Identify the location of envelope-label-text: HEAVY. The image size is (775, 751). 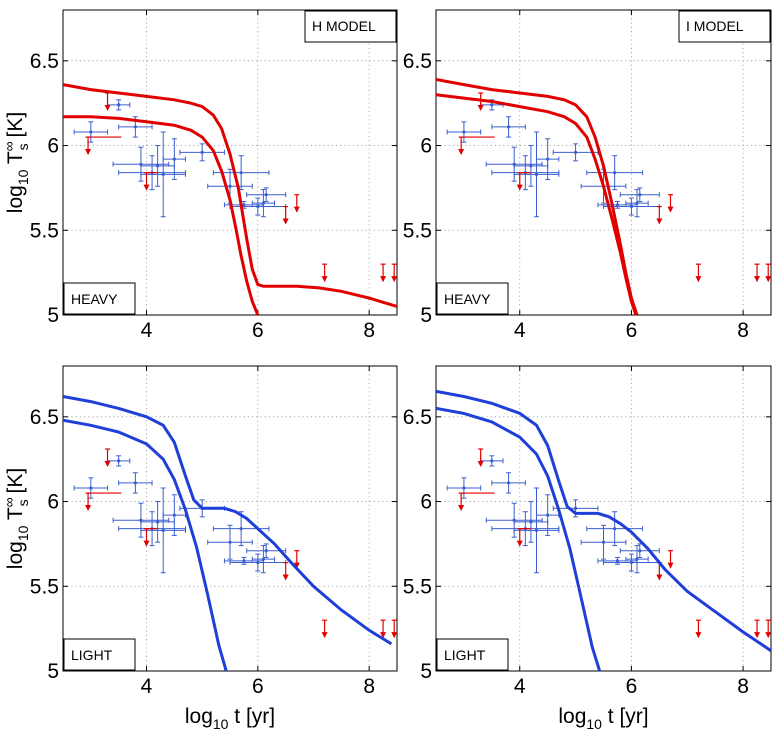
(94, 299).